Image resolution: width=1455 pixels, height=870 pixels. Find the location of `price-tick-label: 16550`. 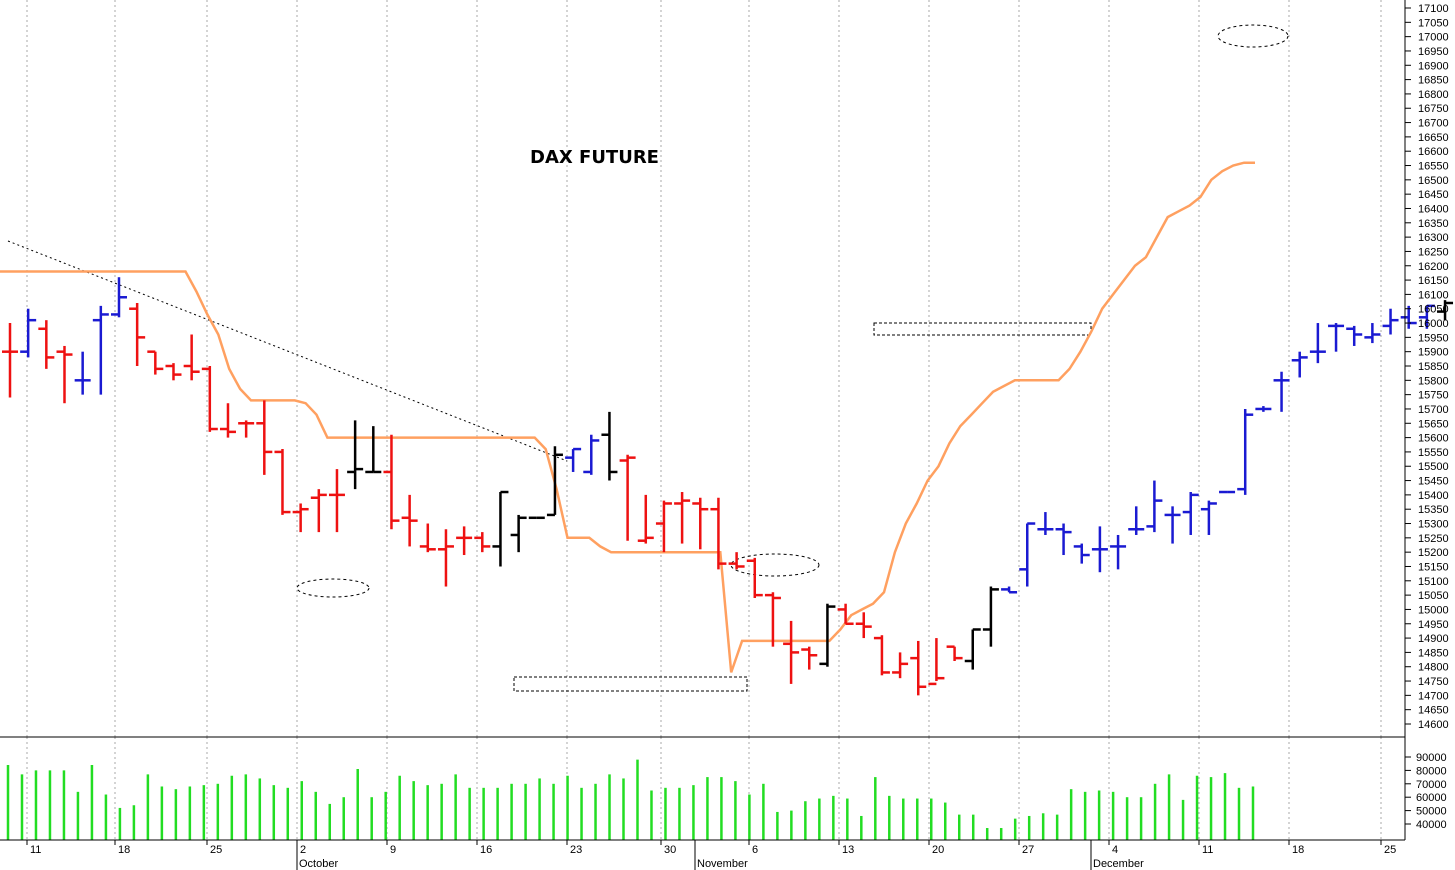

price-tick-label: 16550 is located at coordinates (1433, 167).